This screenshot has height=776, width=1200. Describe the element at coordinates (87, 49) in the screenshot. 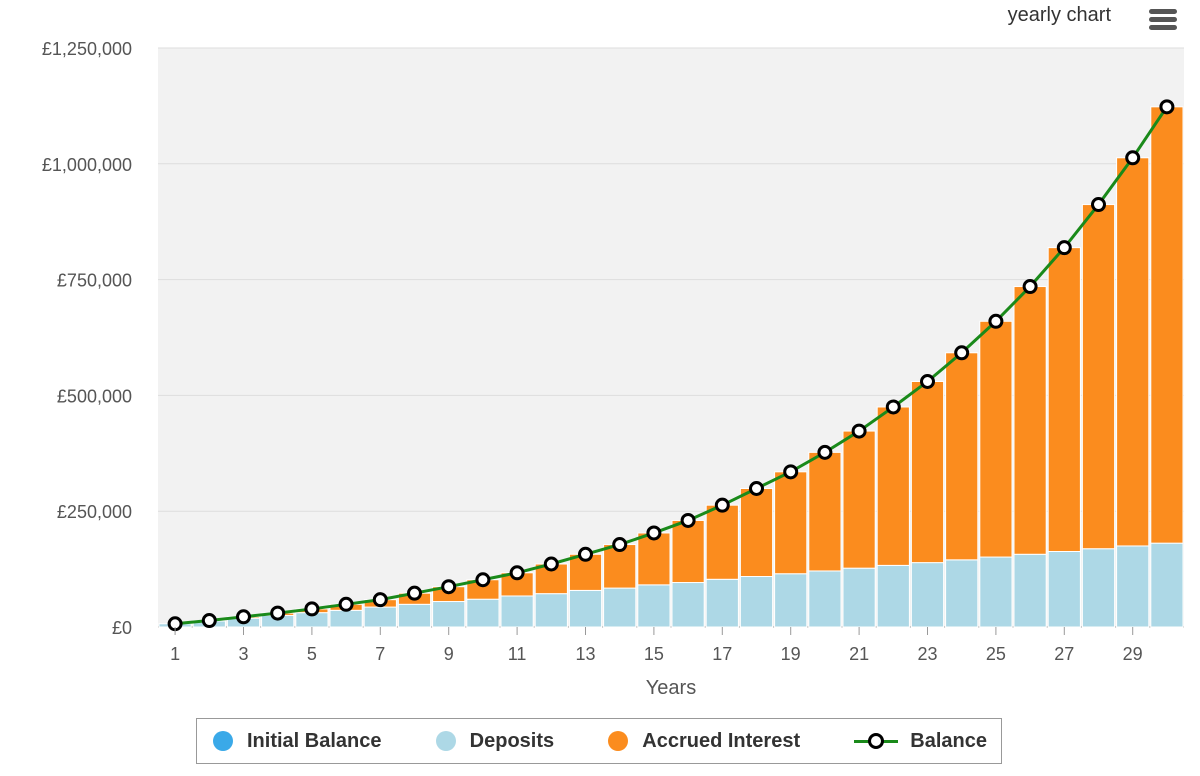

I see `y-tick-label: £1,250,000` at that location.